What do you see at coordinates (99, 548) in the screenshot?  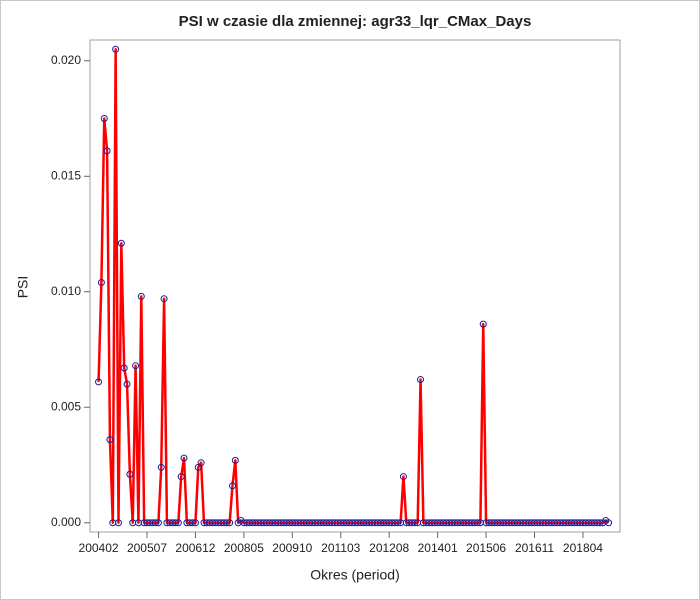 I see `x-tick-label: 200402` at bounding box center [99, 548].